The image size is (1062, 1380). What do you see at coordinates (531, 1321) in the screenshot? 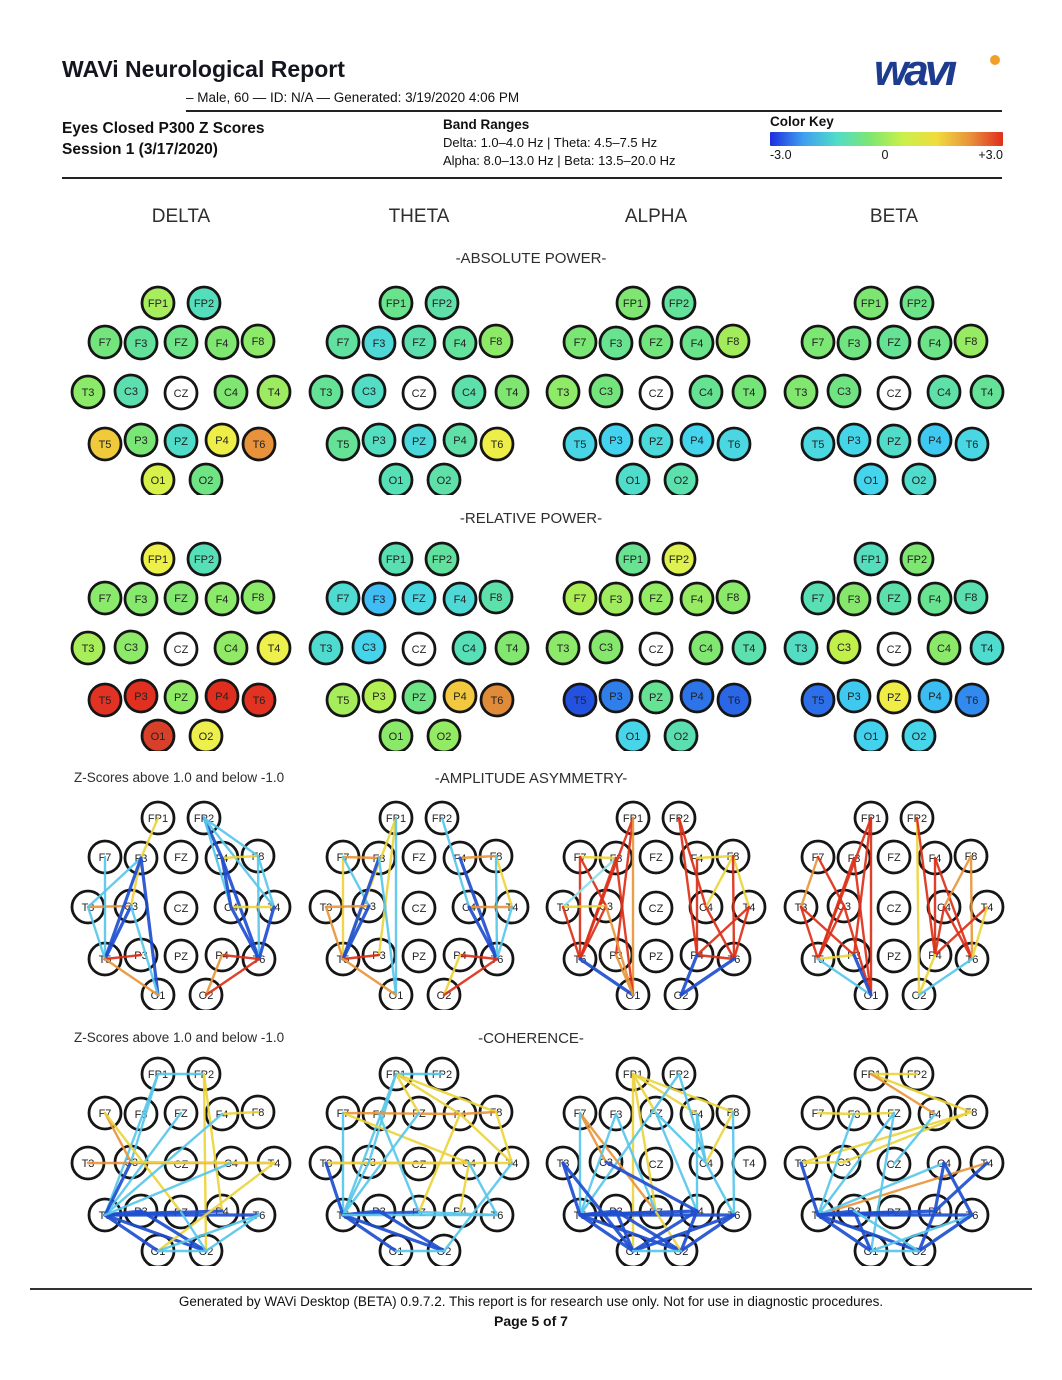
I see `footer-page-number: Page 5 of 7` at bounding box center [531, 1321].